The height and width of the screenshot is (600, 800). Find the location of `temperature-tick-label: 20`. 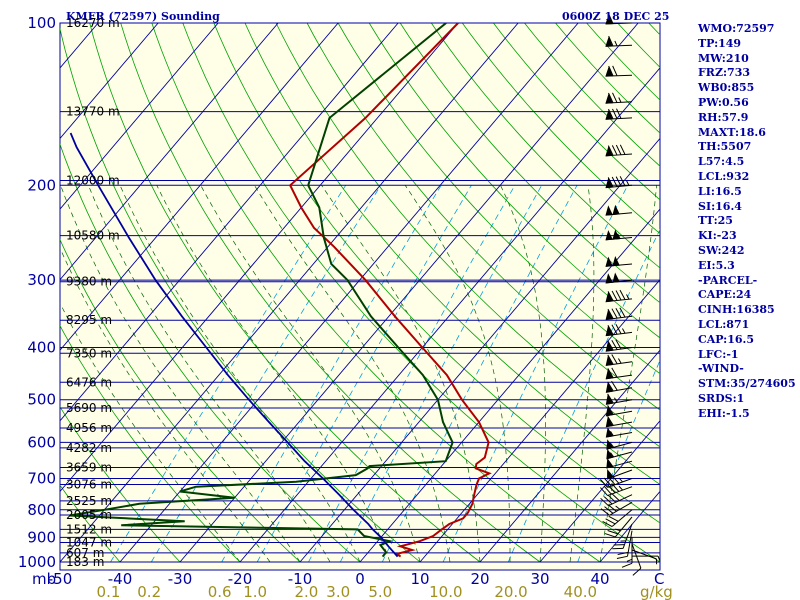

temperature-tick-label: 20 is located at coordinates (479, 579).